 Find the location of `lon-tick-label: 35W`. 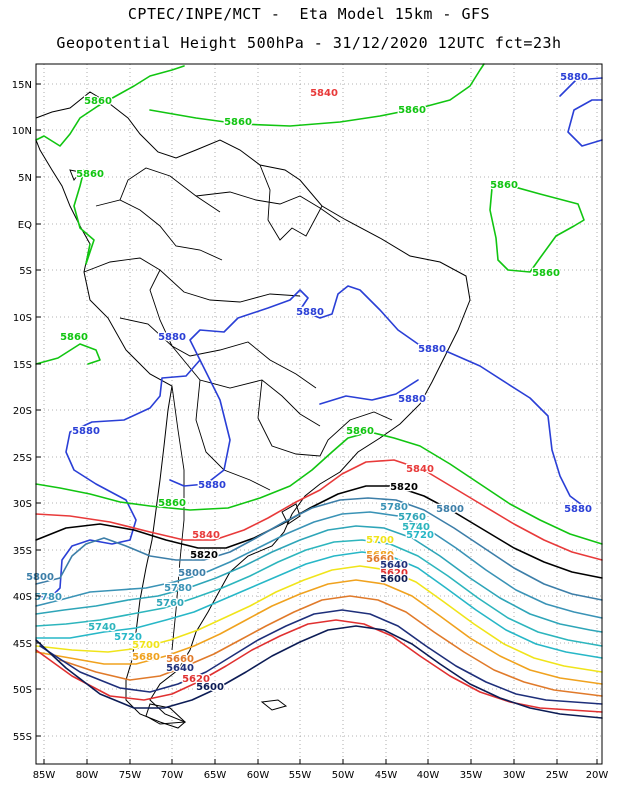

lon-tick-label: 35W is located at coordinates (471, 775).